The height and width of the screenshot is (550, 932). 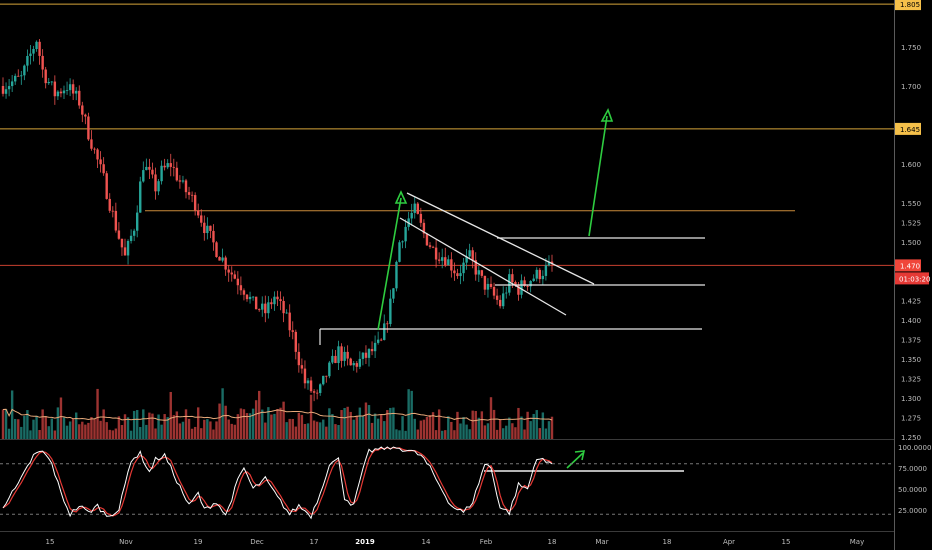 What do you see at coordinates (911, 399) in the screenshot?
I see `price-axis-tick-12: 1.300` at bounding box center [911, 399].